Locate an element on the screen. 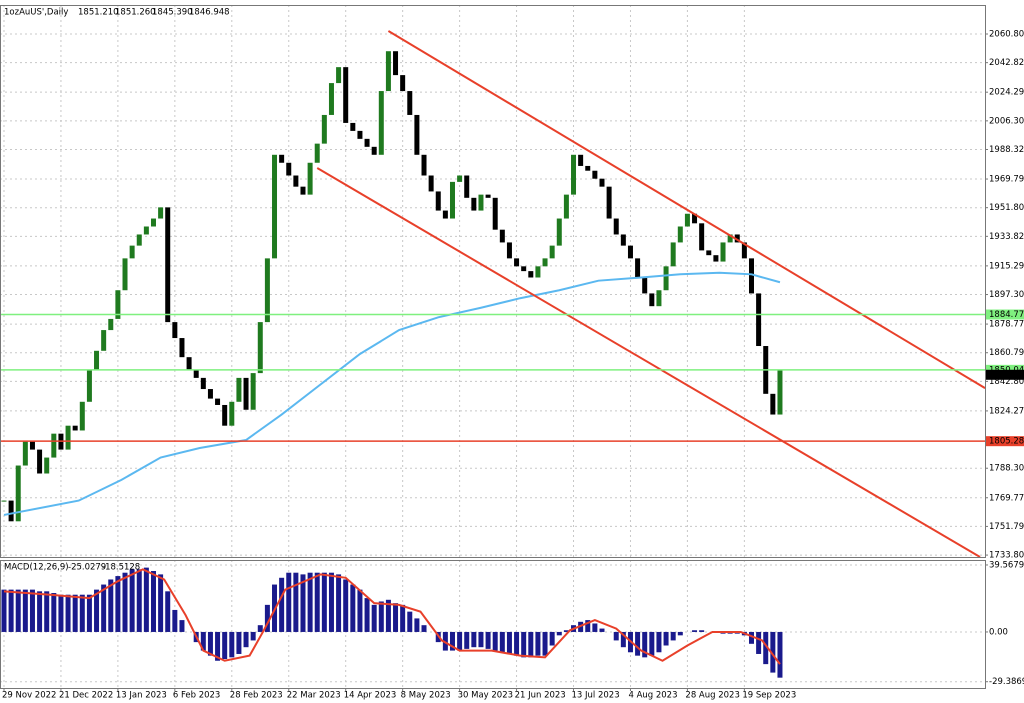  price-marker-box is located at coordinates (1005, 374).